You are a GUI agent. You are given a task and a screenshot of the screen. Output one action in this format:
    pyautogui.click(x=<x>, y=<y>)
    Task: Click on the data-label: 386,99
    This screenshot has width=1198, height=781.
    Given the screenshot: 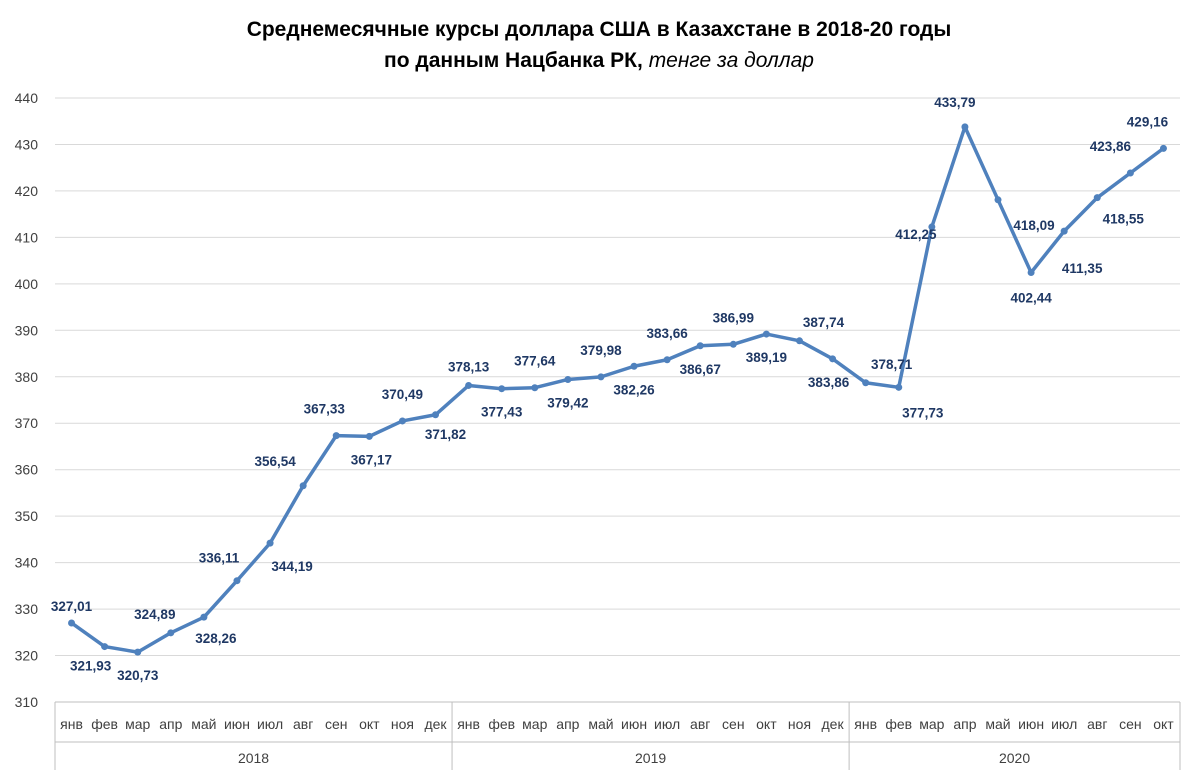 What is the action you would take?
    pyautogui.click(x=733, y=317)
    